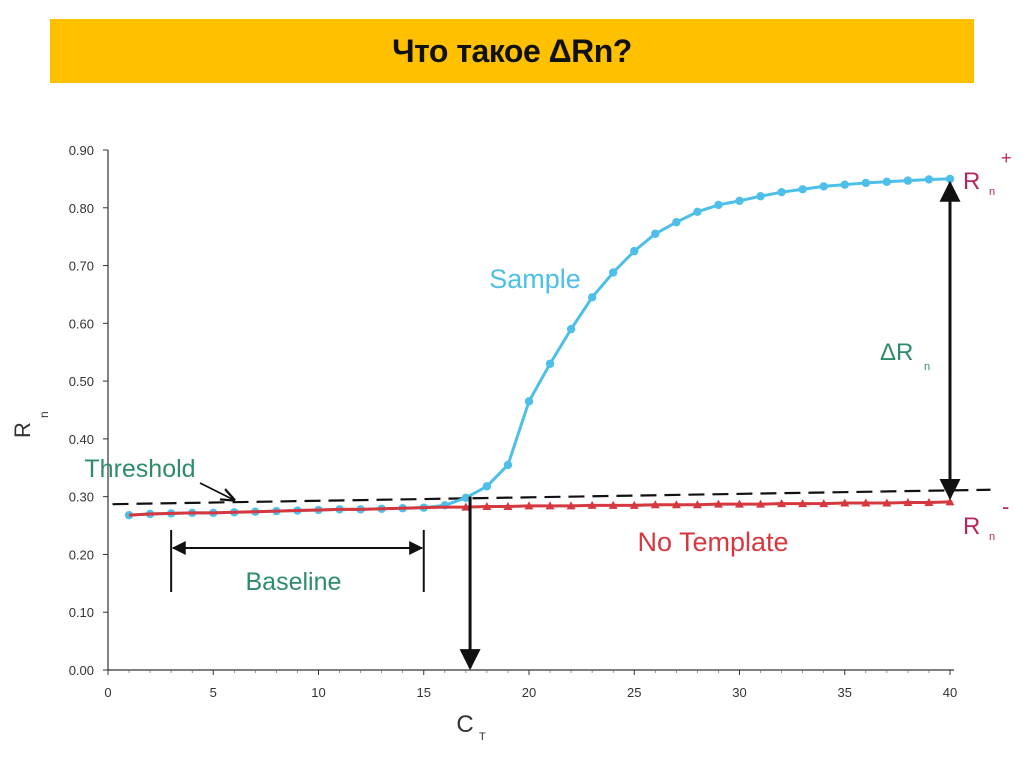 This screenshot has height=767, width=1024. What do you see at coordinates (81, 497) in the screenshot?
I see `y-tick-label: 0.30` at bounding box center [81, 497].